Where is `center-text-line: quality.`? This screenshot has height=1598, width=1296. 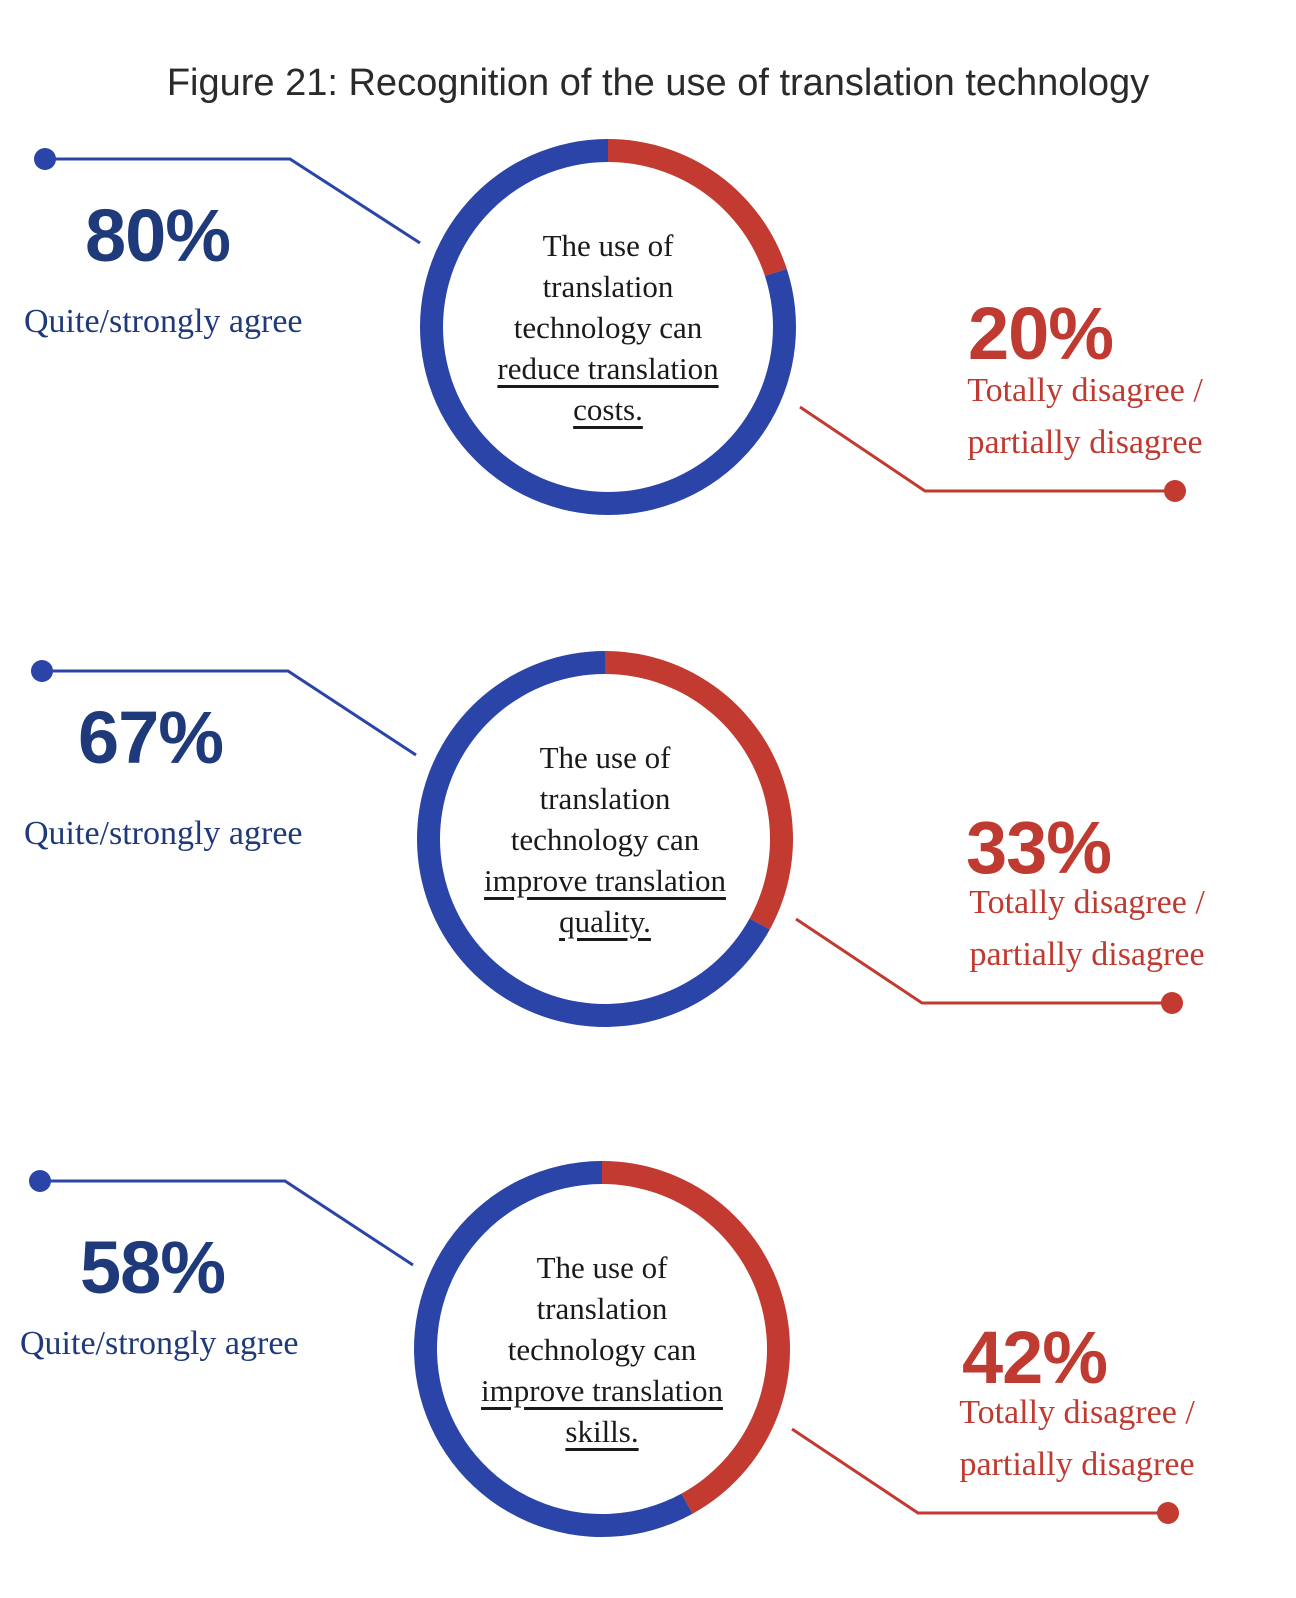
center-text-line: quality. is located at coordinates (605, 921).